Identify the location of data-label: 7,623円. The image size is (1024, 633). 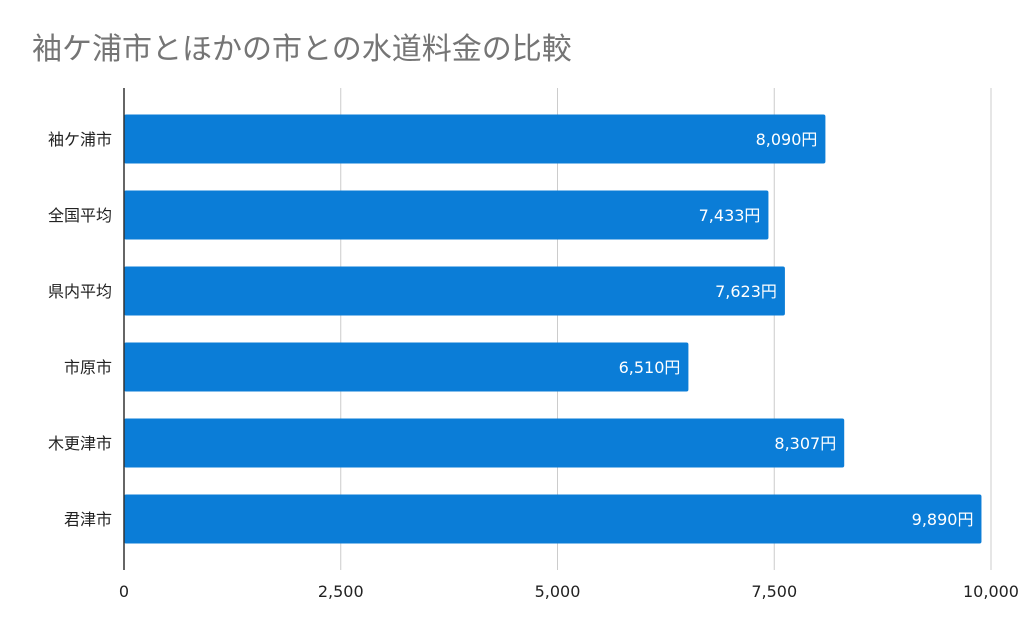
(746, 291).